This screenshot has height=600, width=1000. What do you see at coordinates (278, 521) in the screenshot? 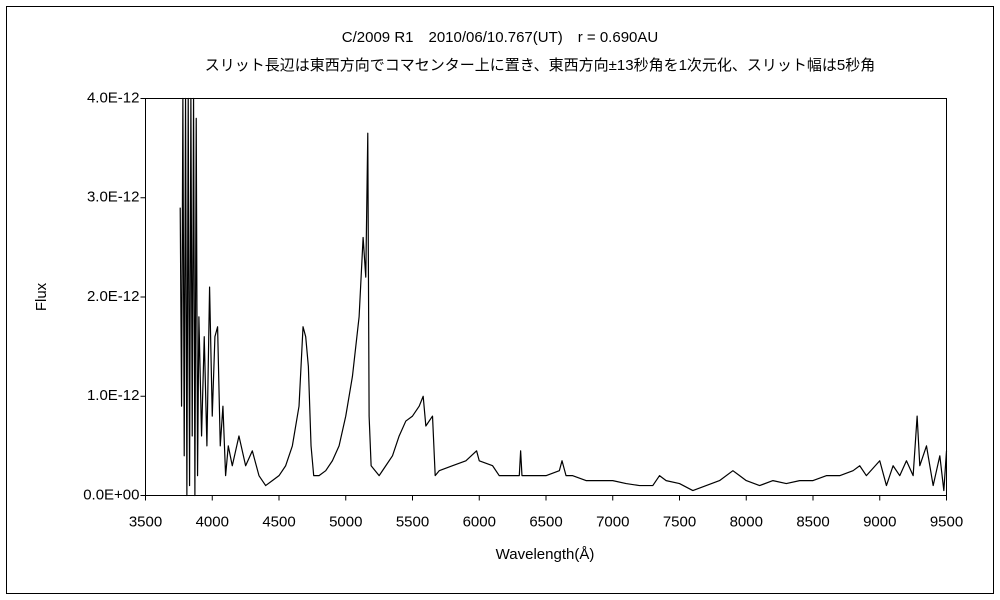
I see `x-tick-label: 4500` at bounding box center [278, 521].